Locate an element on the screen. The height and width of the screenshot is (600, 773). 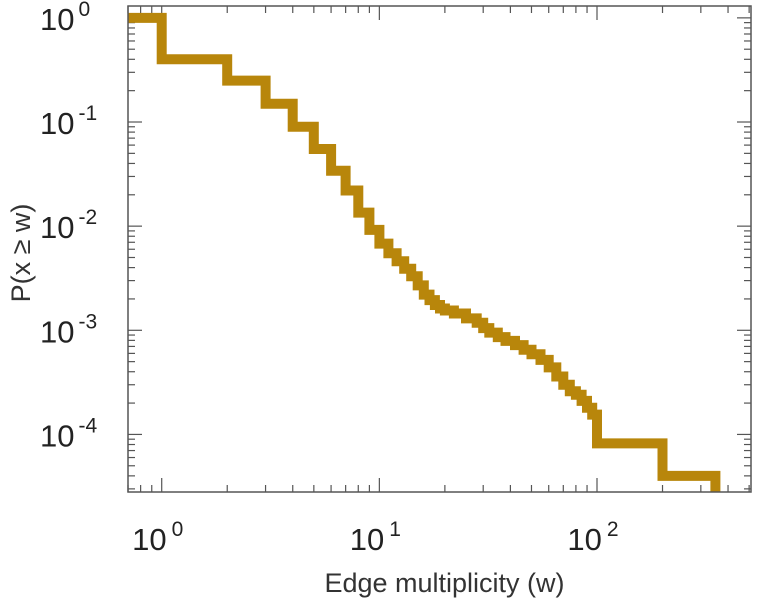
y-tick-label: 10 -4 is located at coordinates (68, 433).